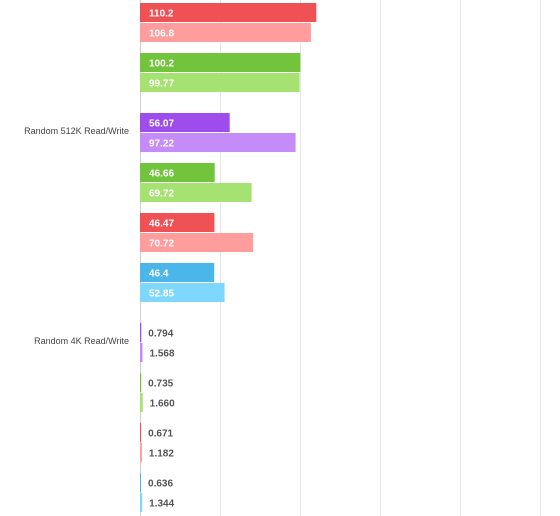  Describe the element at coordinates (161, 64) in the screenshot. I see `bar-value-label: 100.2` at that location.